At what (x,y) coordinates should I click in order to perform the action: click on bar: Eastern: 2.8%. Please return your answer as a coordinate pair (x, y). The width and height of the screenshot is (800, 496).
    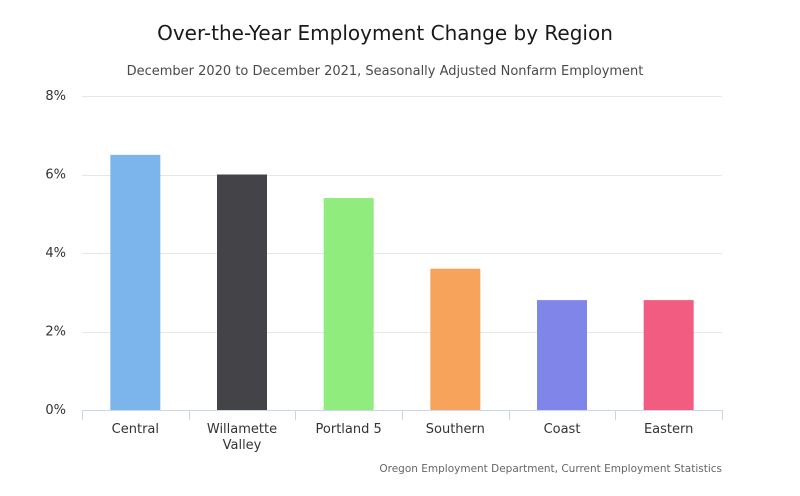
    Looking at the image, I should click on (668, 355).